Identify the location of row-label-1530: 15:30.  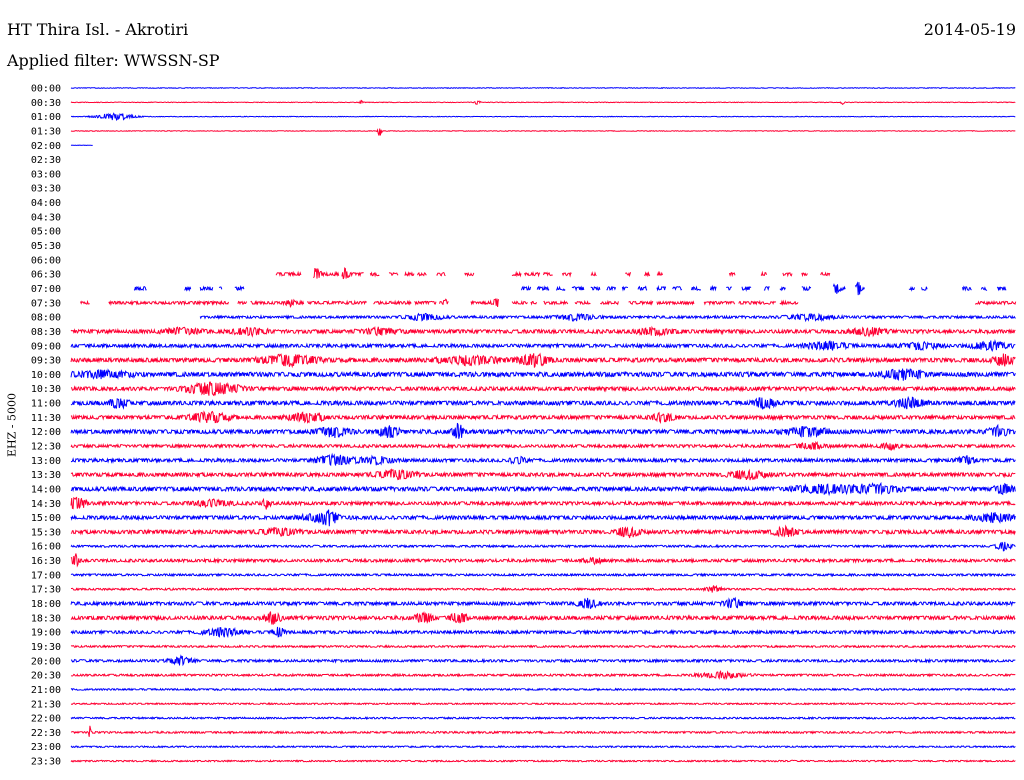
(46, 532).